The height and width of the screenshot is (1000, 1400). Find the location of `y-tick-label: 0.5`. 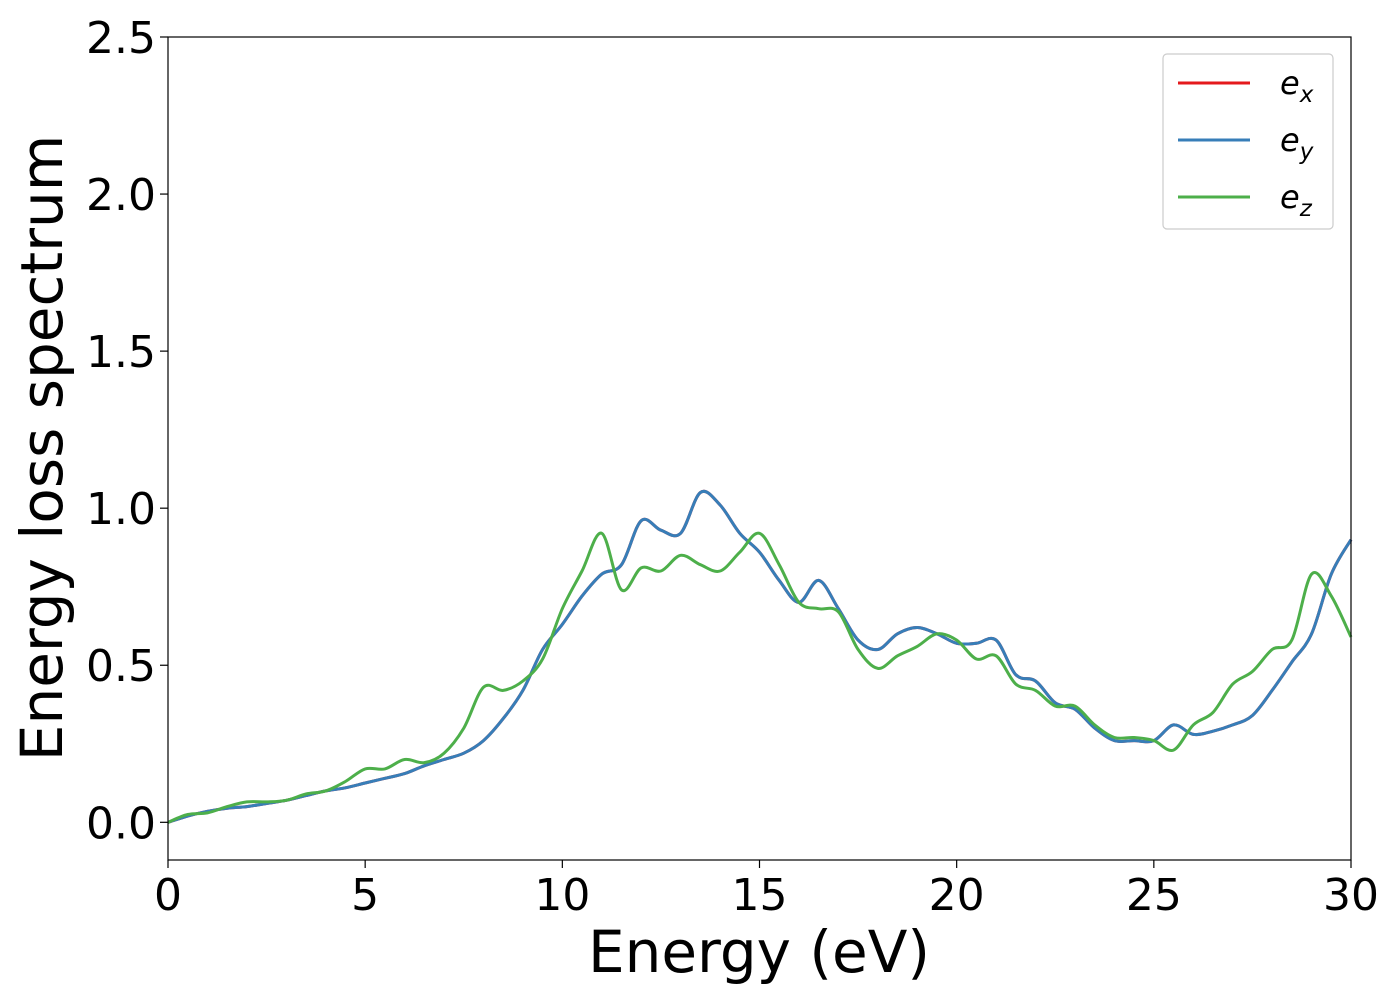

y-tick-label: 0.5 is located at coordinates (121, 666).